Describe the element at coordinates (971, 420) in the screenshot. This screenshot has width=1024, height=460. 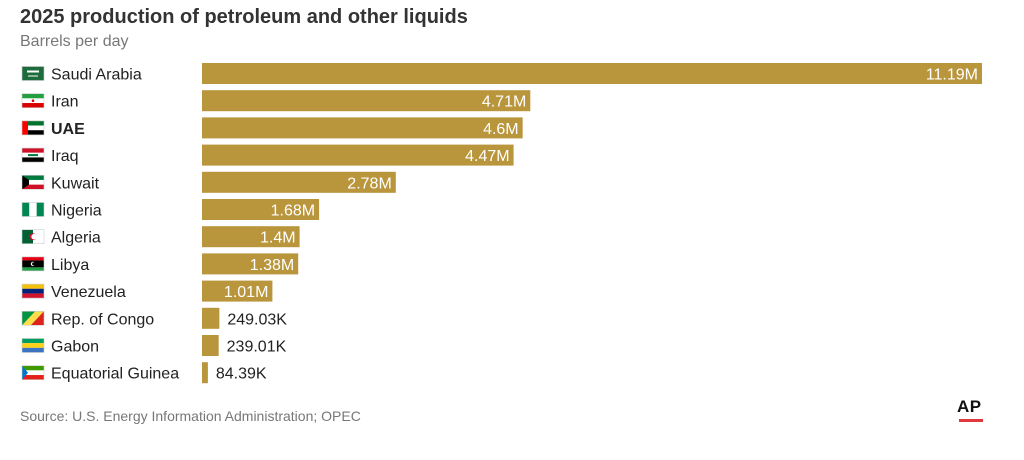
I see `ap-logo-underline` at that location.